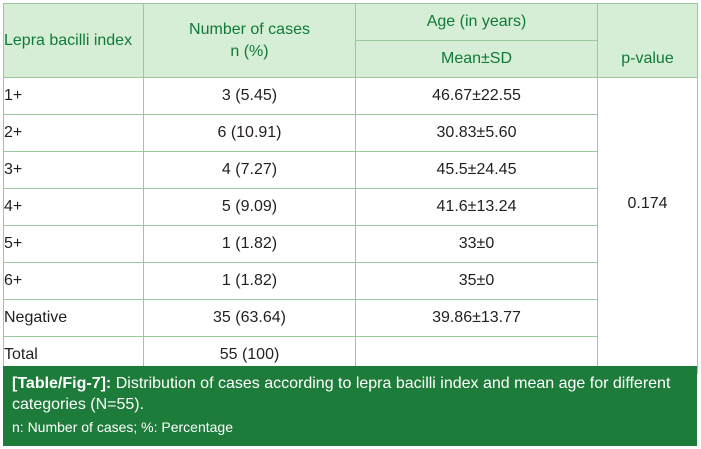  Describe the element at coordinates (249, 170) in the screenshot. I see `cell-cases: 4 (7.27)` at that location.